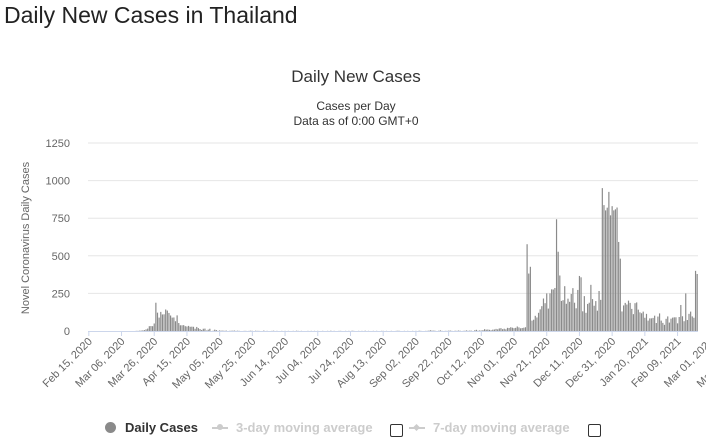  Describe the element at coordinates (594, 430) in the screenshot. I see `checkbox-7-day-moving-average` at that location.